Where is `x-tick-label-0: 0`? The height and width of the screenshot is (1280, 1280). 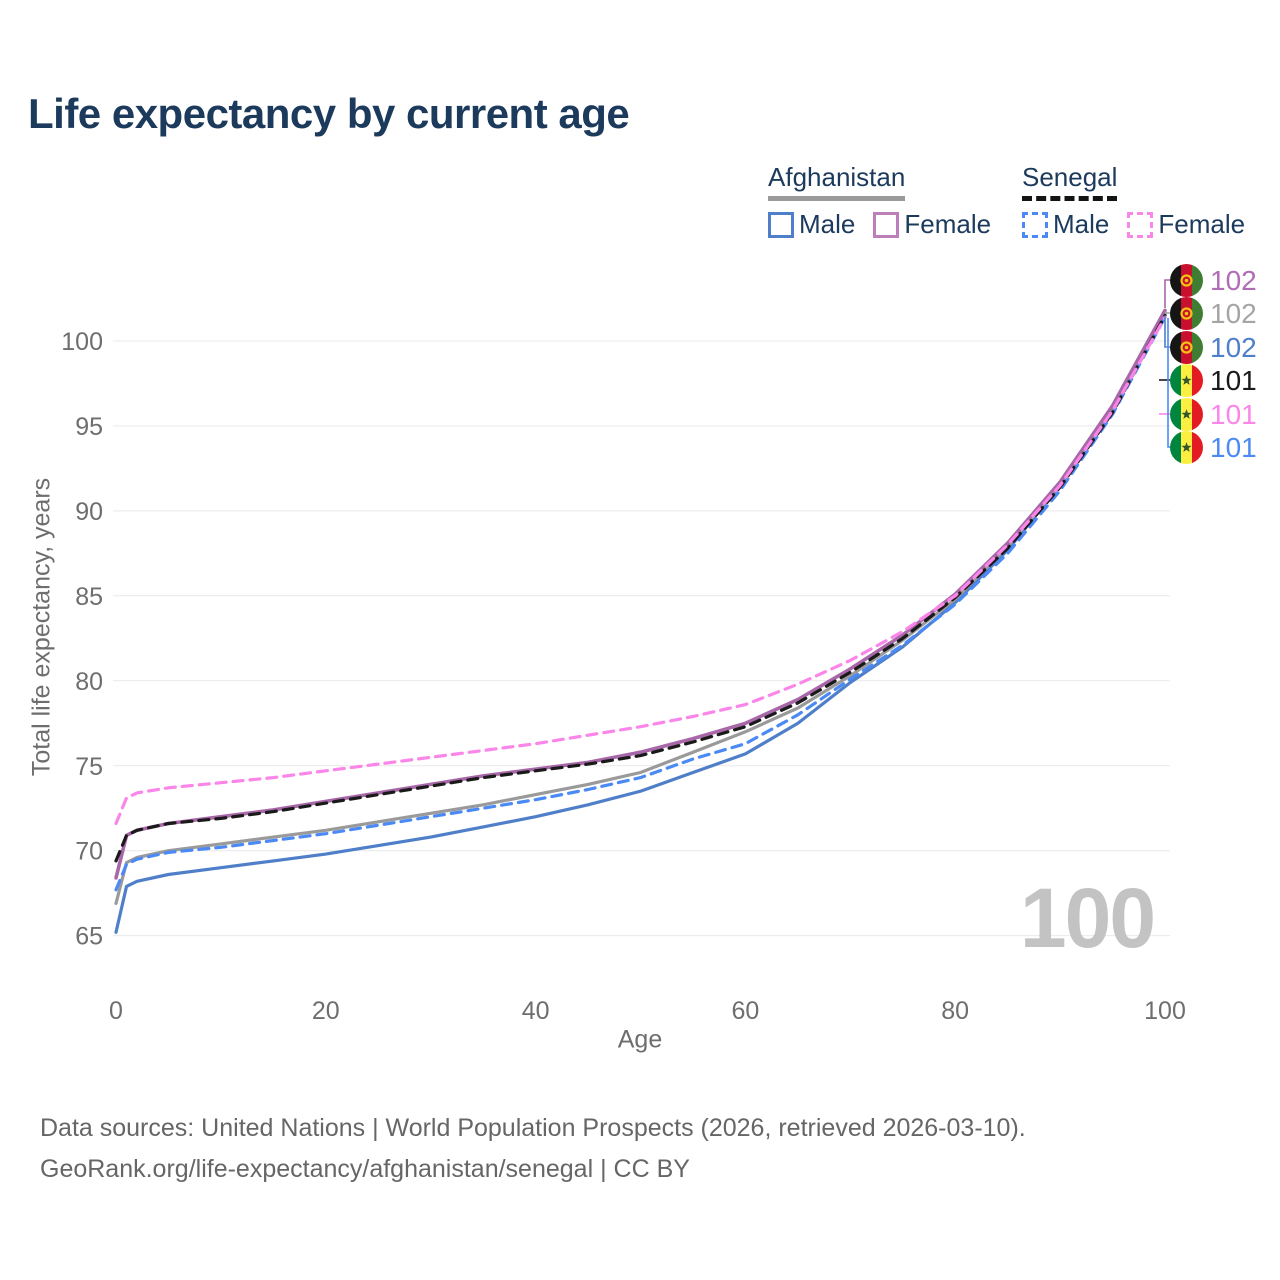
x-tick-label-0: 0 is located at coordinates (116, 1011).